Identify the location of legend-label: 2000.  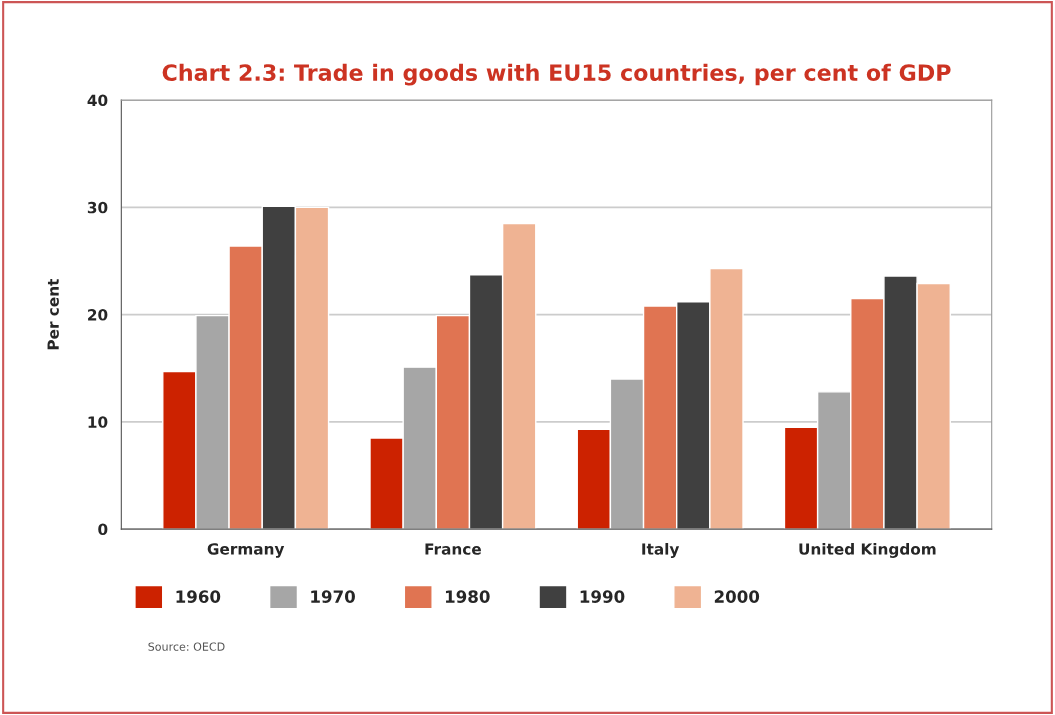
(737, 596).